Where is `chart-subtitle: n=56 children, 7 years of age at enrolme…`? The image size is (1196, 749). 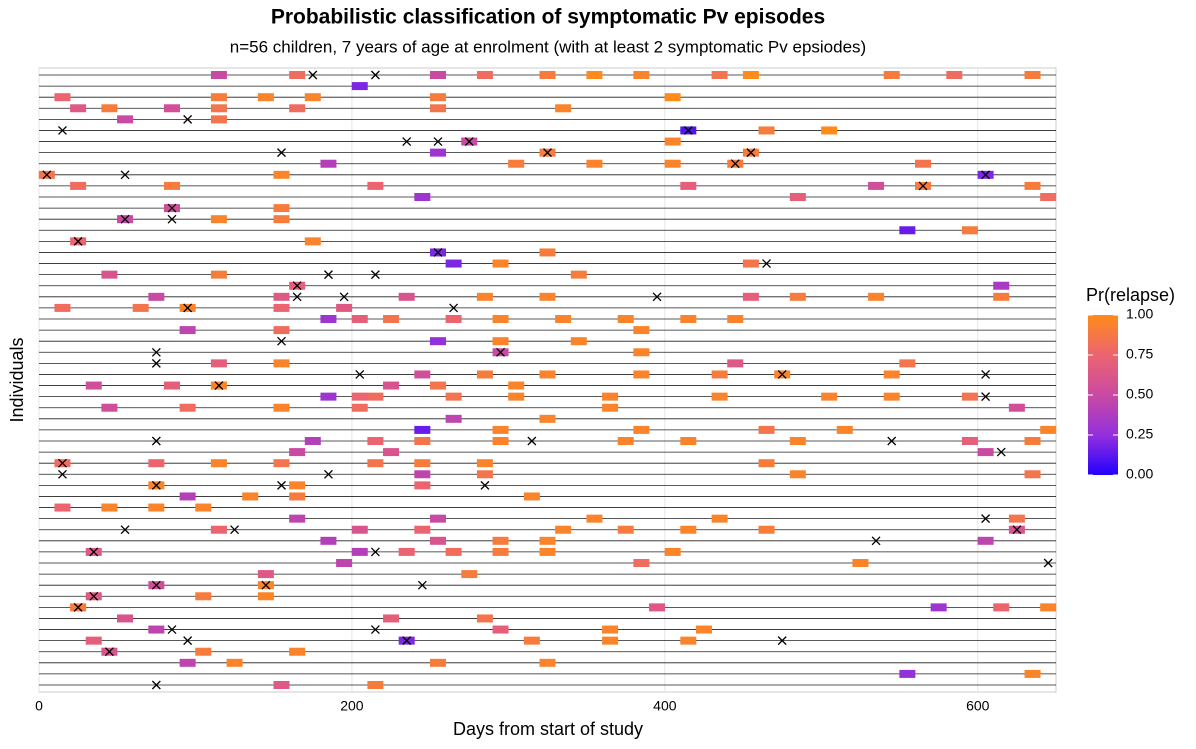 chart-subtitle: n=56 children, 7 years of age at enrolme… is located at coordinates (548, 46).